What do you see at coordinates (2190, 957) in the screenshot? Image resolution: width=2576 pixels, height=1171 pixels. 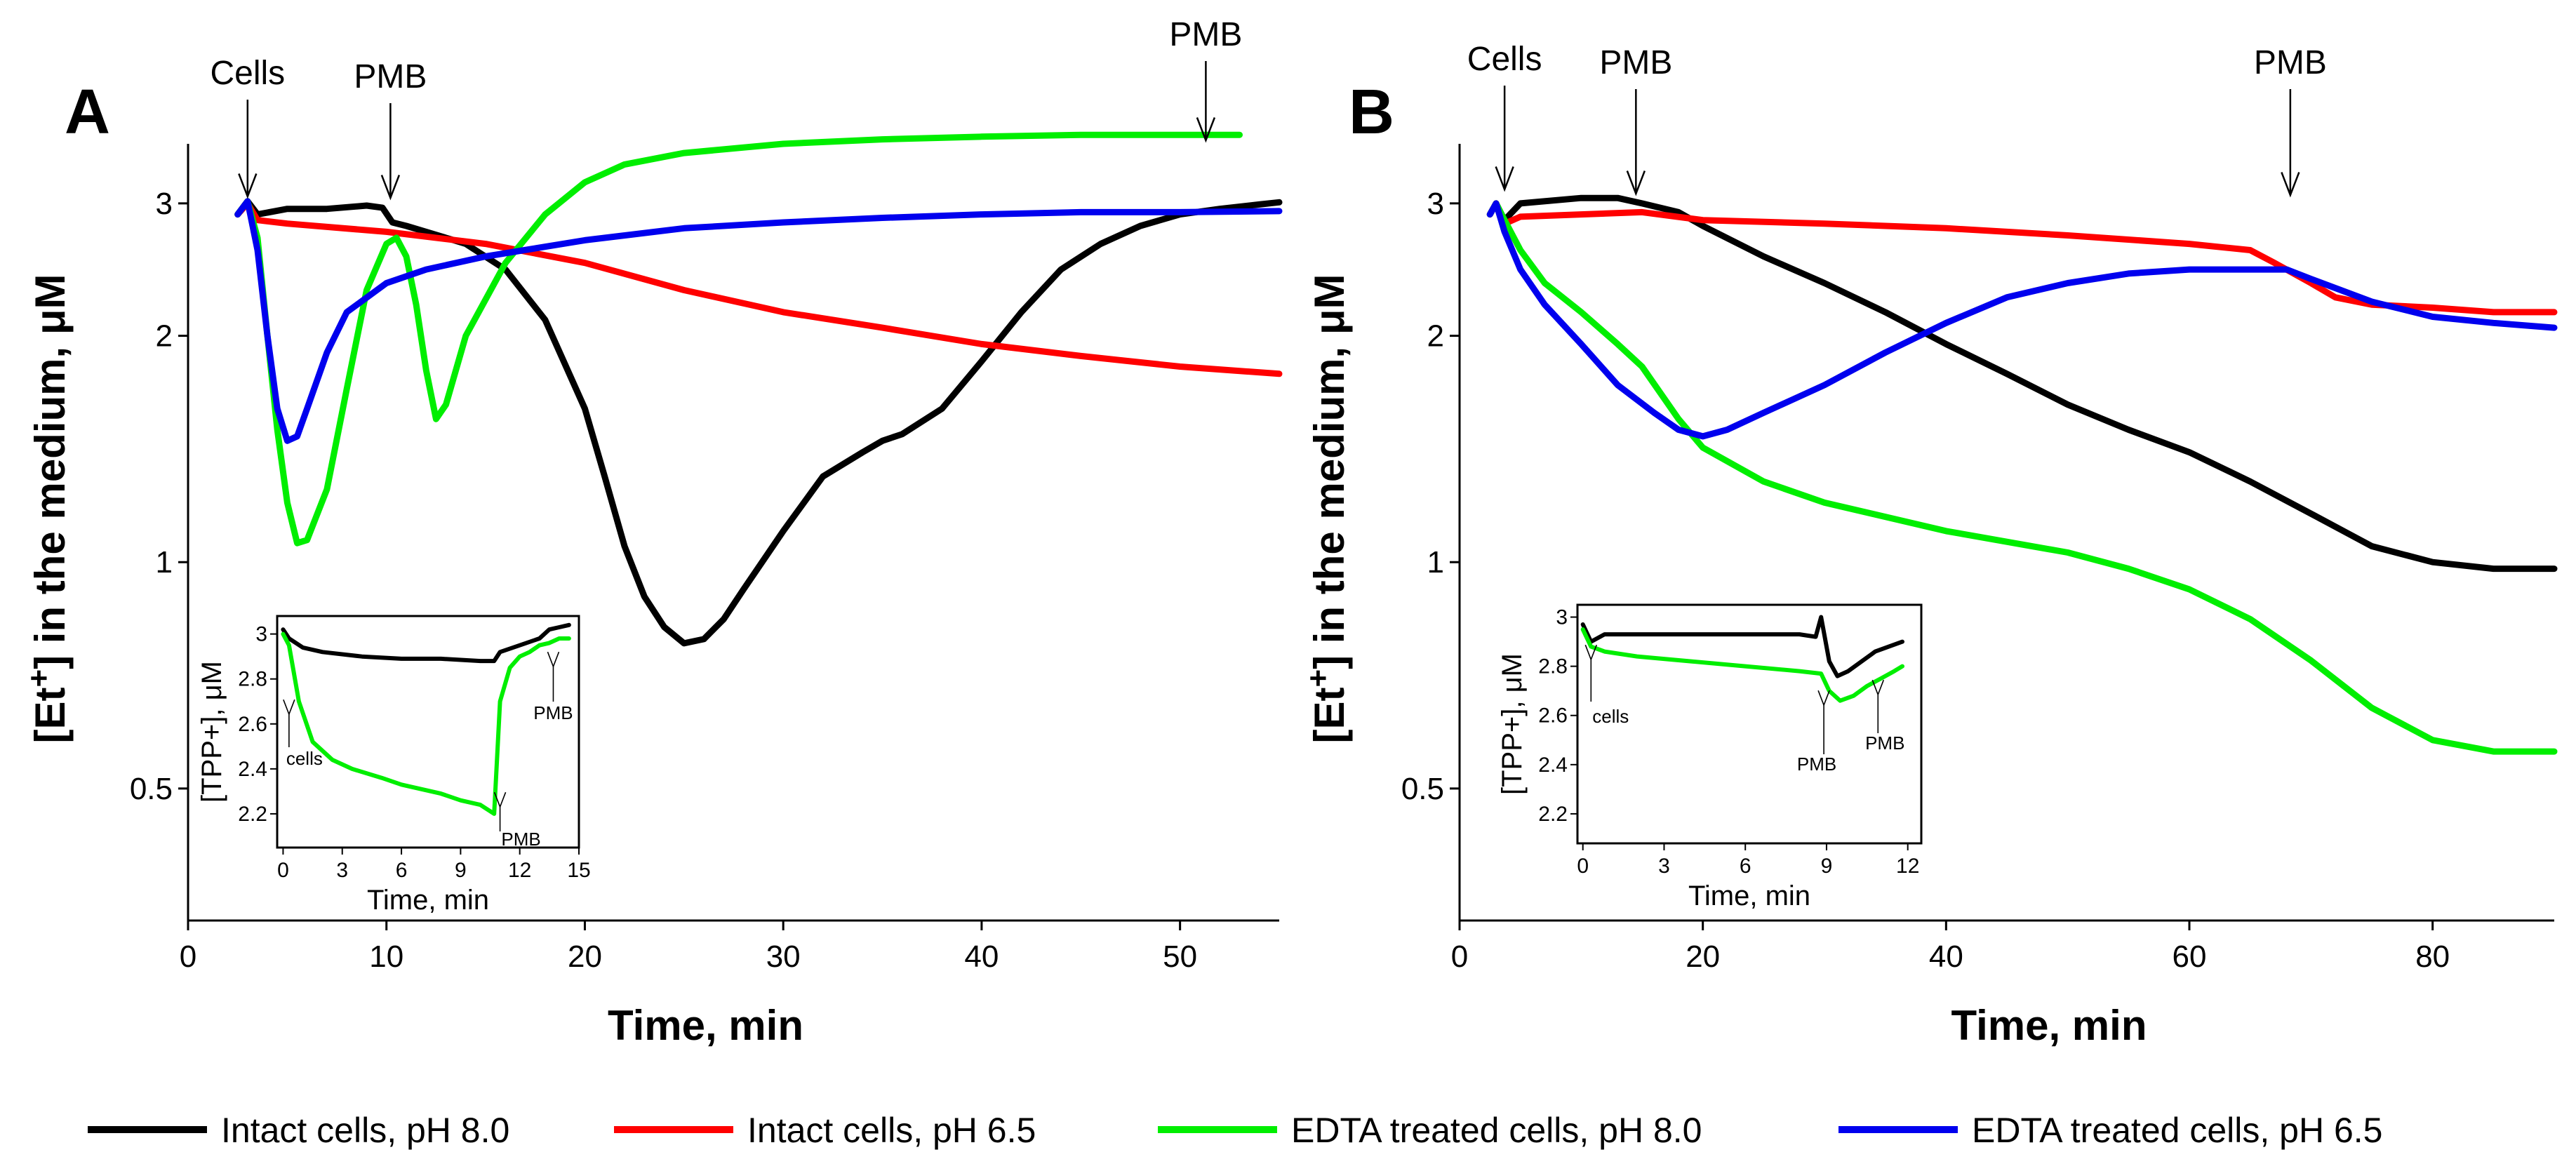 I see `x-tick-label: 60` at bounding box center [2190, 957].